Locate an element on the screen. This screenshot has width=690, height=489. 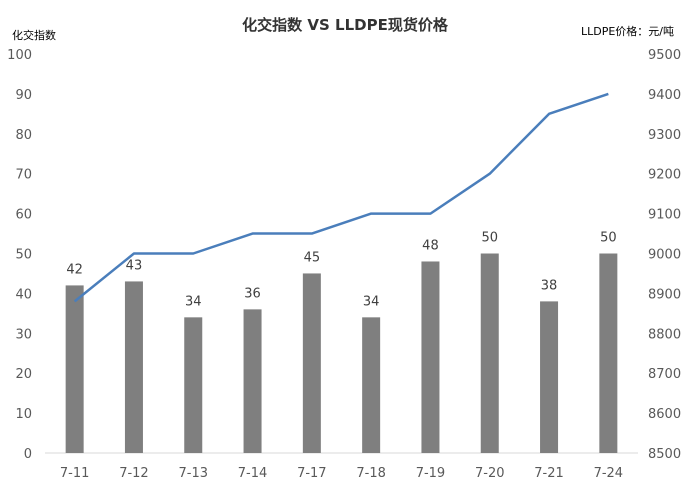
x-tick-label: 7-19 is located at coordinates (431, 473).